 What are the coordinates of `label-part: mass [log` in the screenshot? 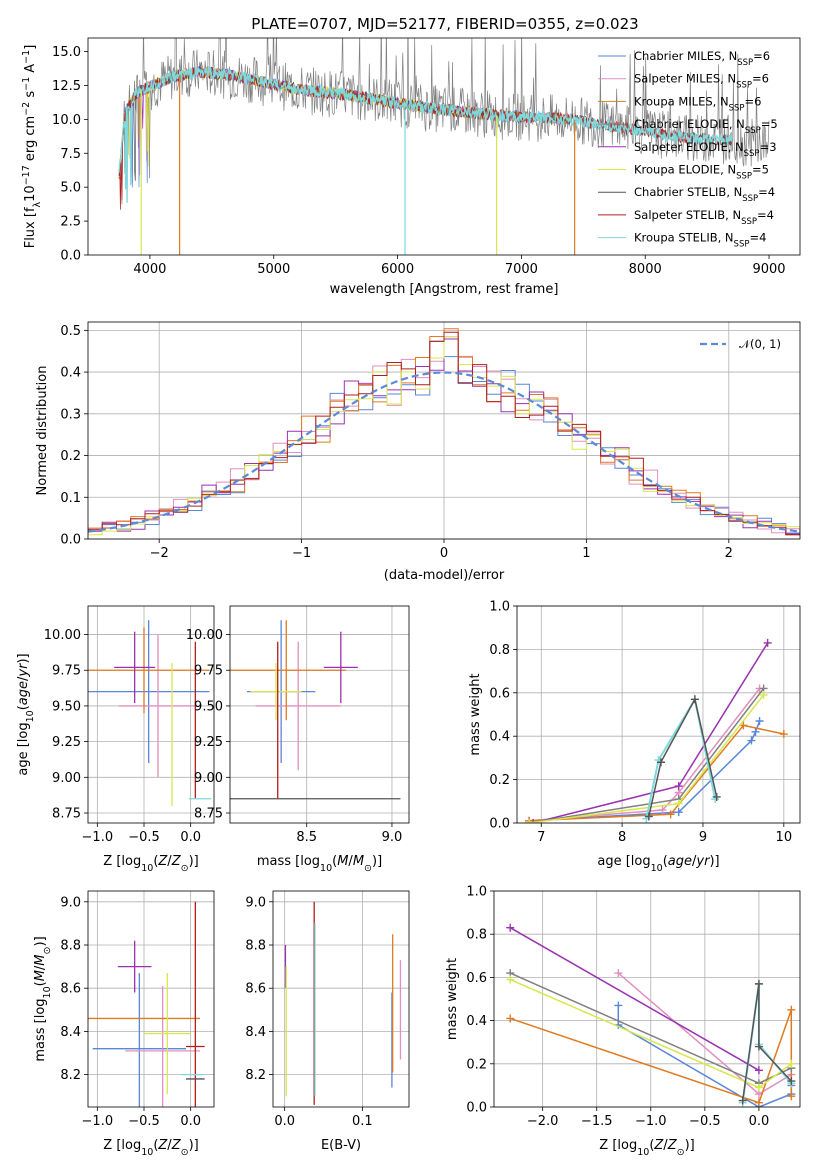 It's located at (40, 1029).